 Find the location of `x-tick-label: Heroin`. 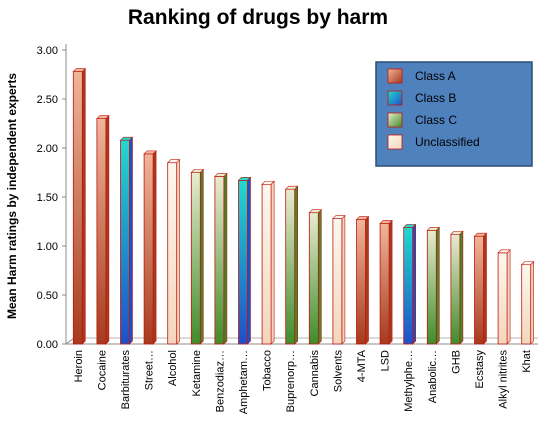

x-tick-label: Heroin is located at coordinates (79, 366).